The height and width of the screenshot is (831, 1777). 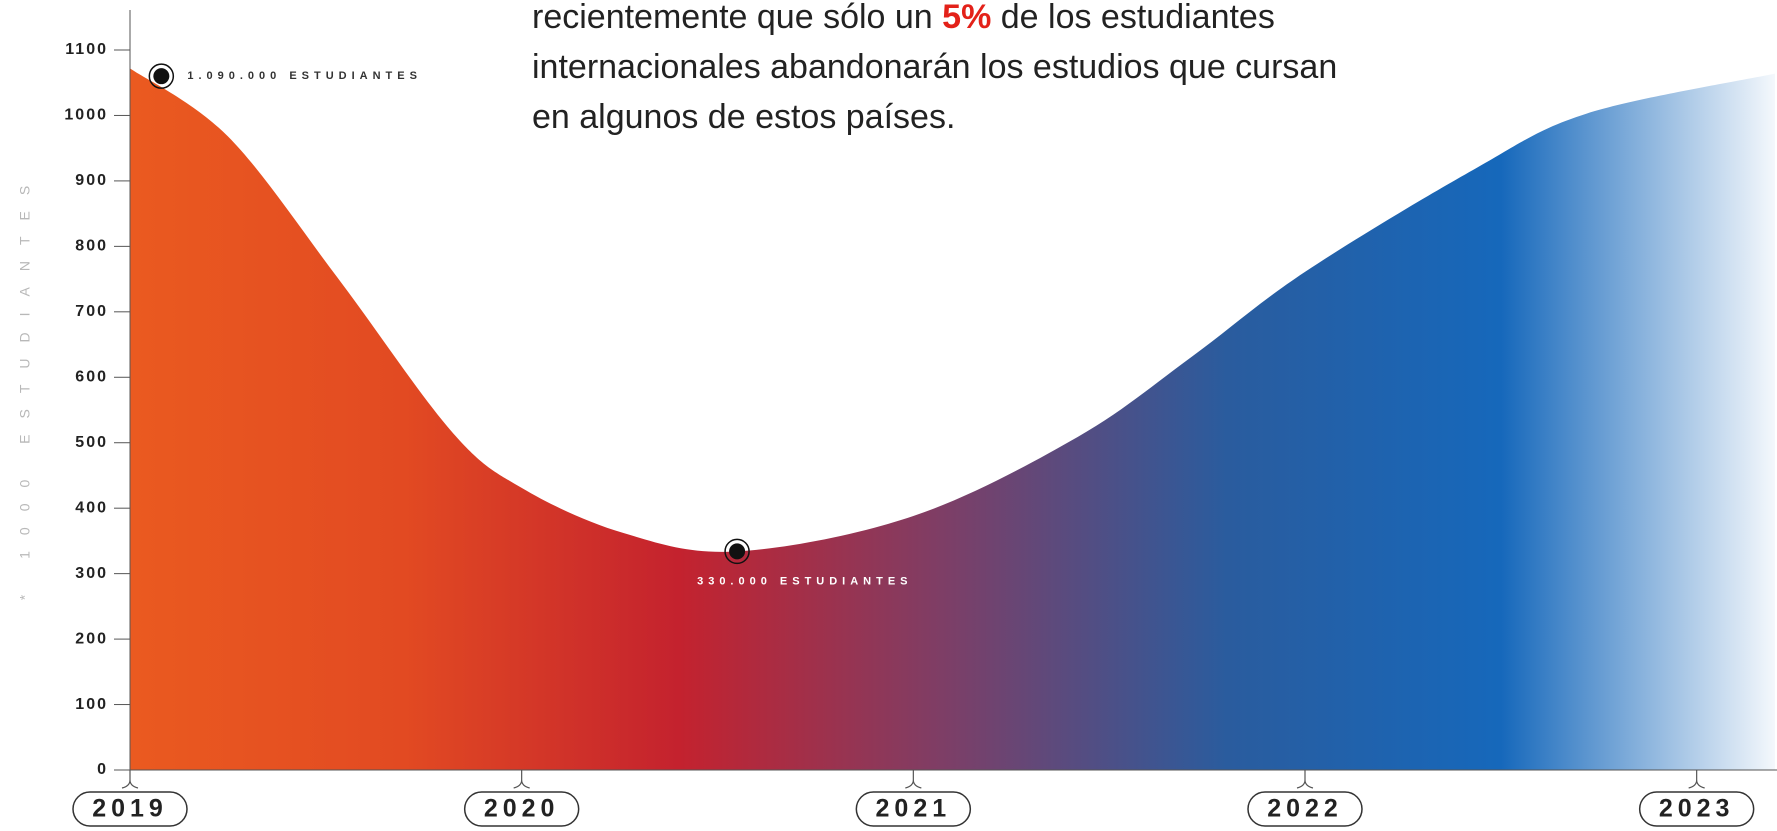 I want to click on annotation: 330.000 ESTUDIANTES, so click(x=804, y=581).